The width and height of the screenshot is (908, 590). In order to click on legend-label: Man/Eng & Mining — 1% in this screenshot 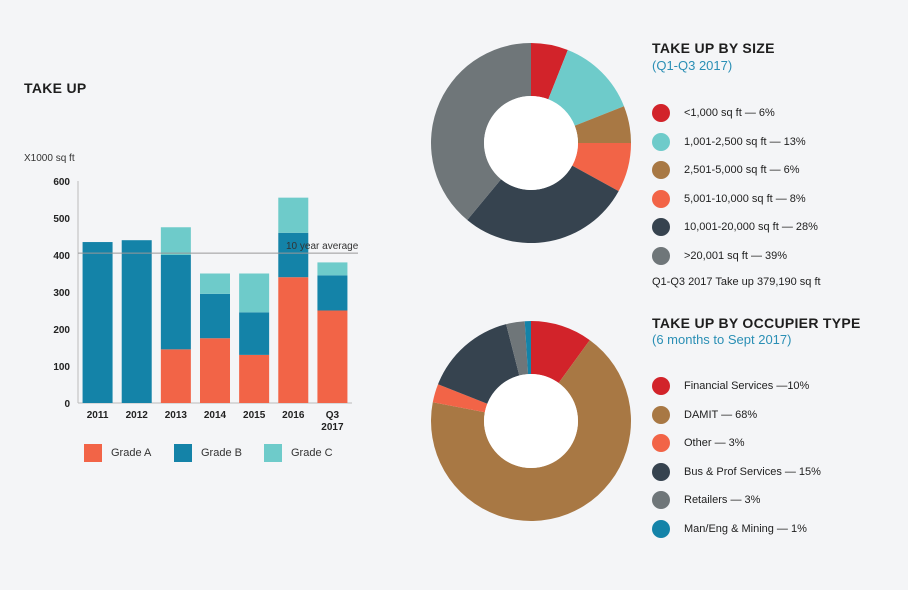, I will do `click(745, 528)`.